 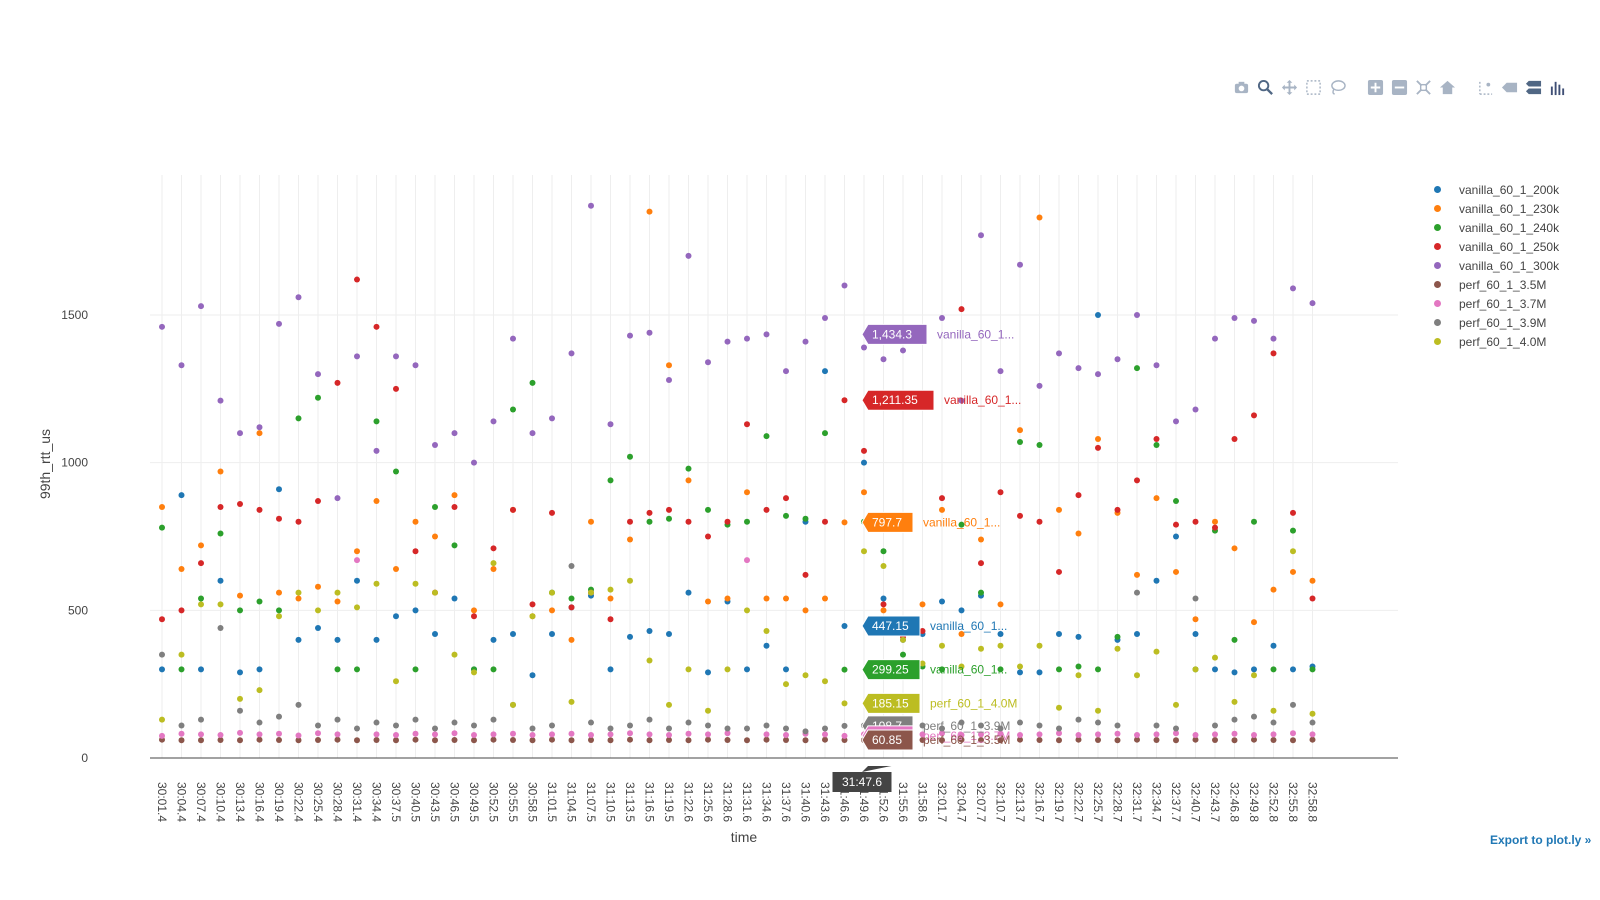 What do you see at coordinates (887, 522) in the screenshot?
I see `hover-value: 797.7` at bounding box center [887, 522].